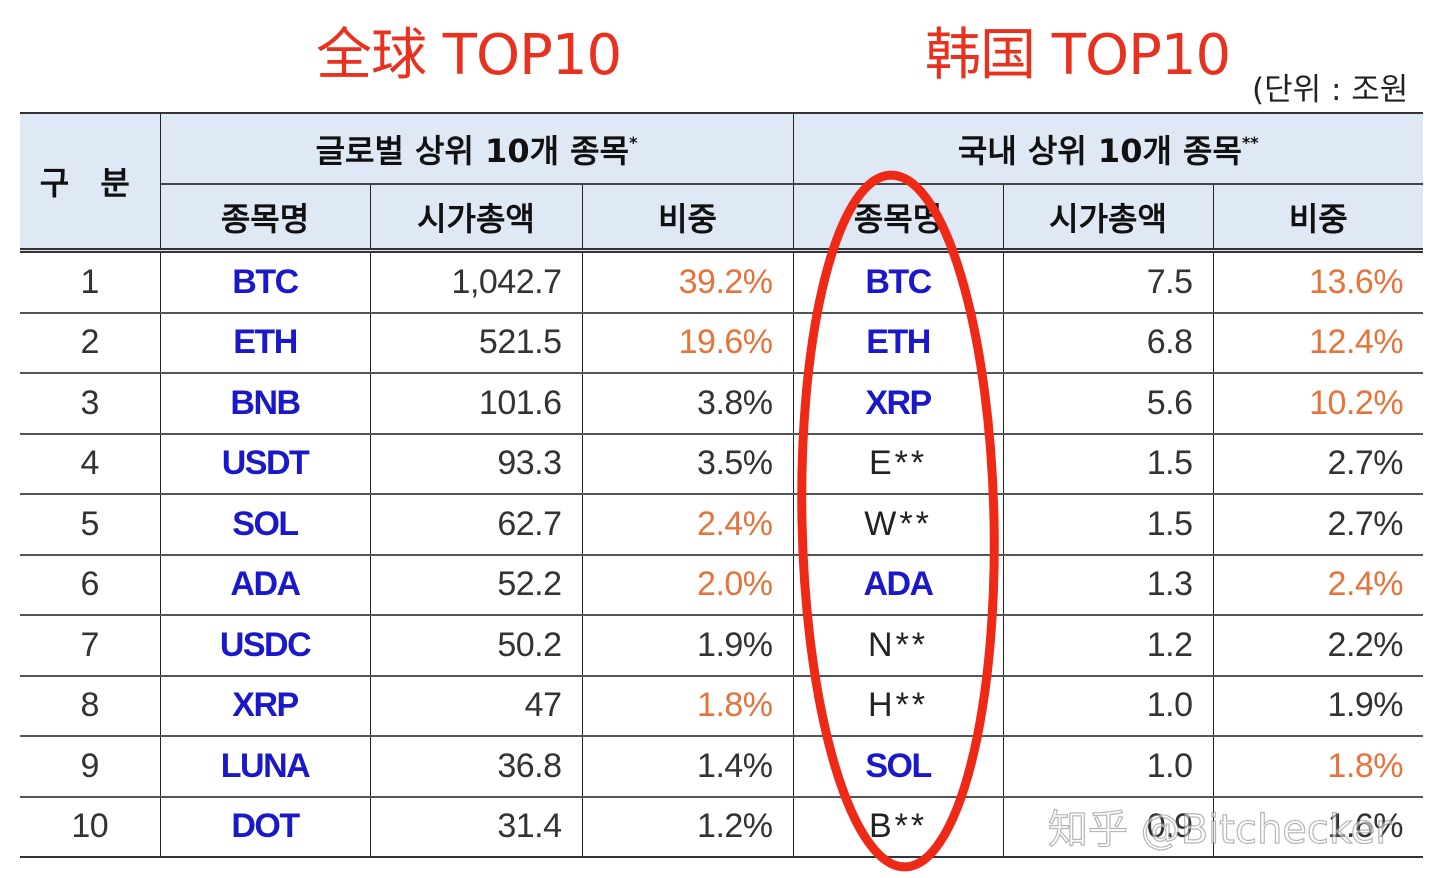 This screenshot has height=878, width=1435. I want to click on global-share: 3.8%, so click(687, 403).